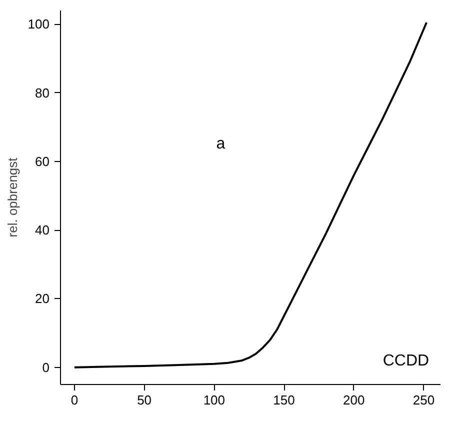 Image resolution: width=455 pixels, height=429 pixels. I want to click on y-tick-label: 0, so click(46, 367).